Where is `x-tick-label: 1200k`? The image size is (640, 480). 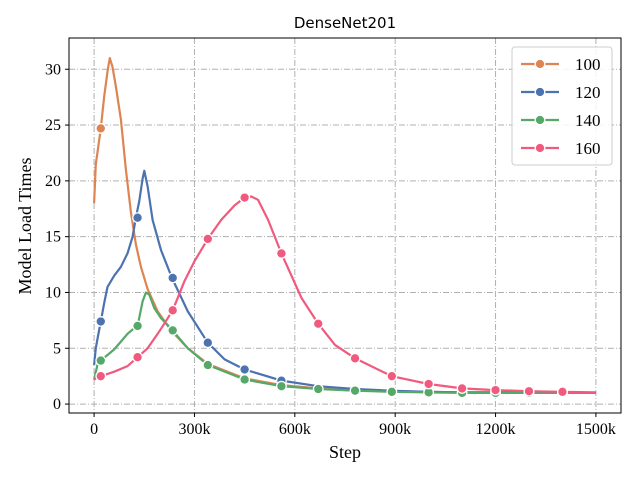 x-tick-label: 1200k is located at coordinates (496, 429).